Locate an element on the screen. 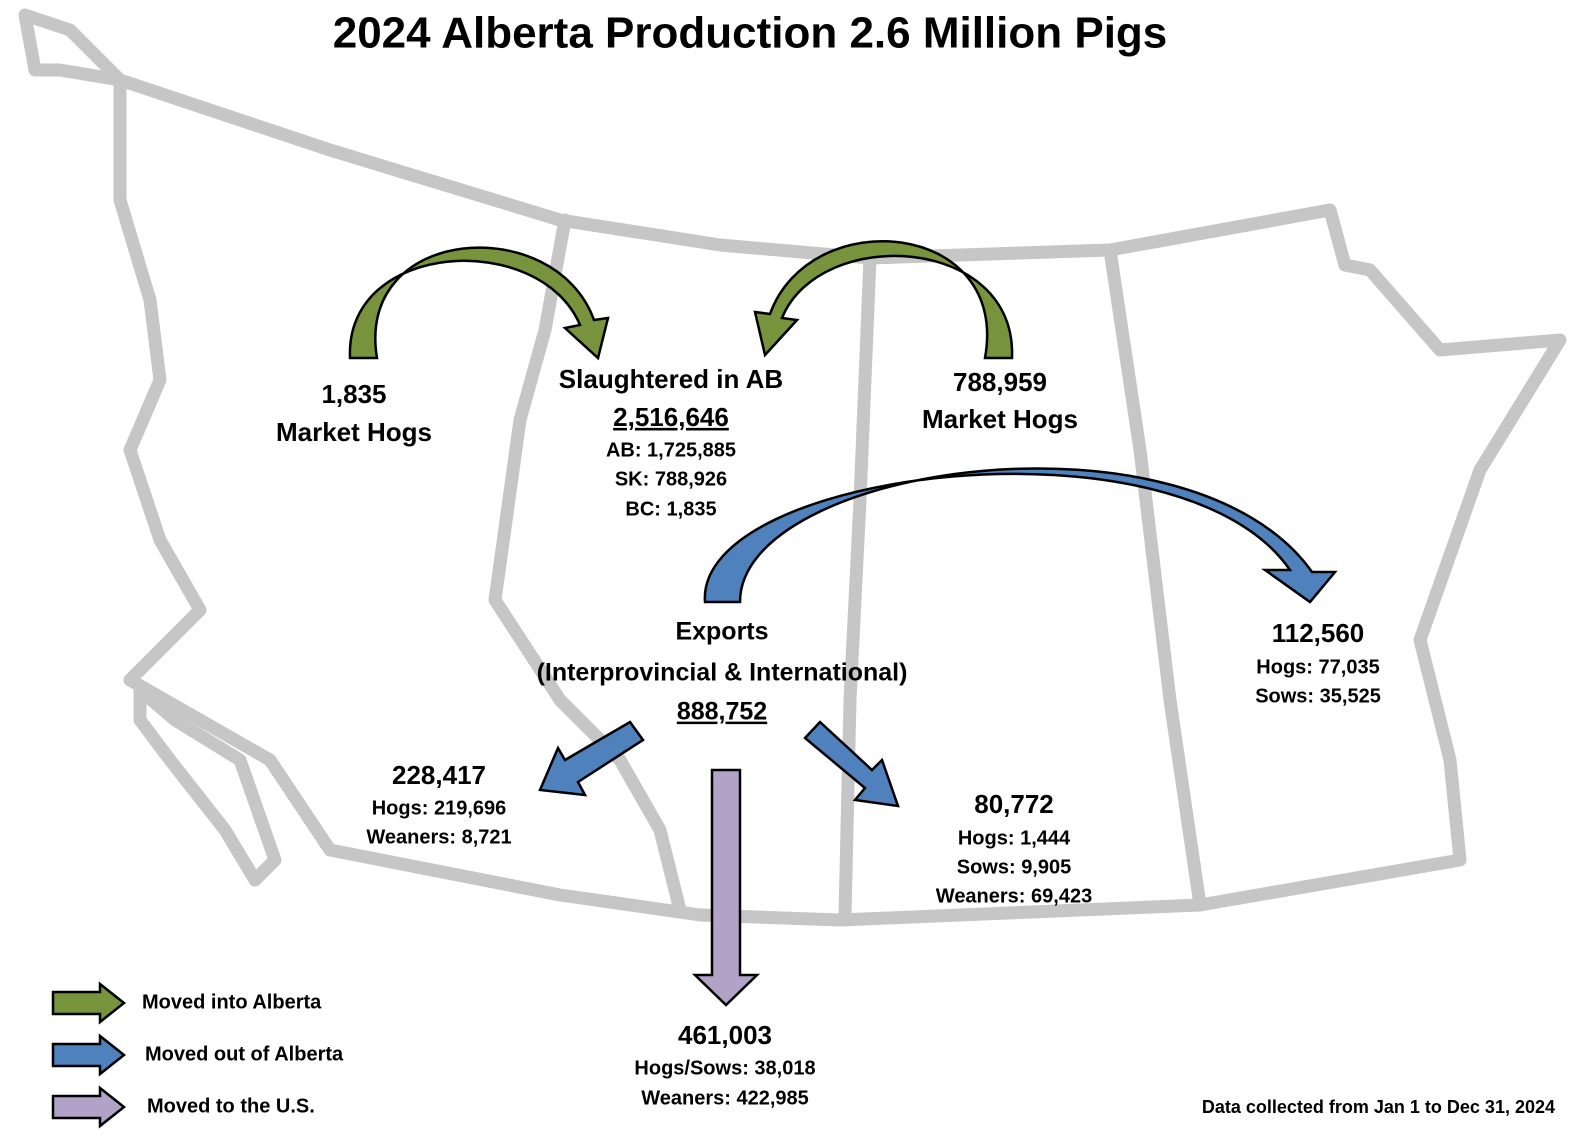 The height and width of the screenshot is (1138, 1575). title: 2024 Alberta Production 2.6 Million Pigs is located at coordinates (750, 33).